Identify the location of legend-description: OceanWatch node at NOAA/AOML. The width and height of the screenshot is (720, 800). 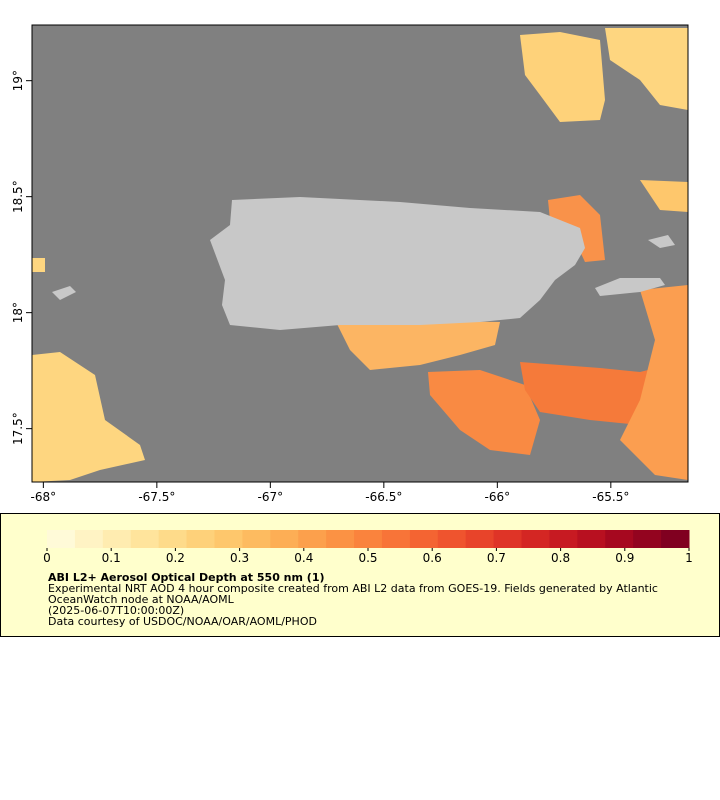
(141, 599).